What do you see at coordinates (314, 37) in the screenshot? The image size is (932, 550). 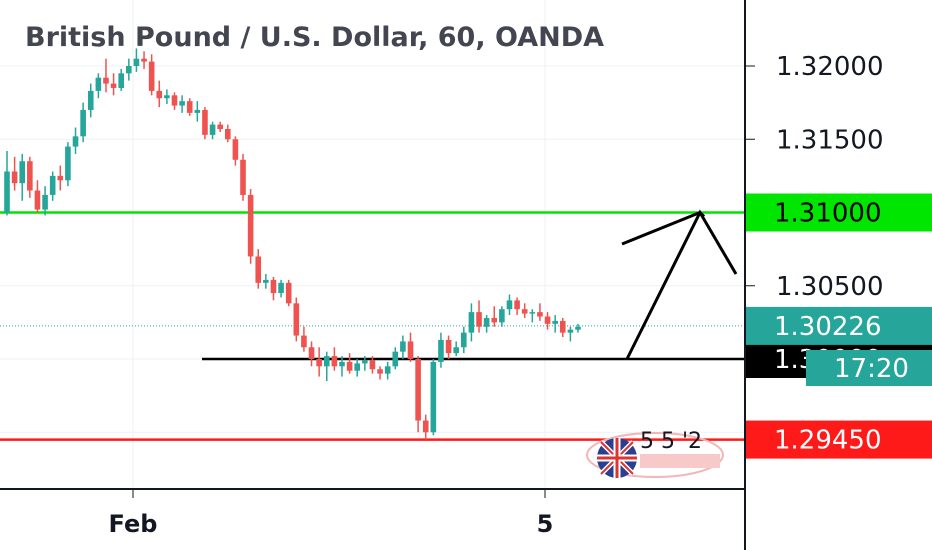 I see `chart-title: British Pound / U.S. Dollar, 60, OANDA` at bounding box center [314, 37].